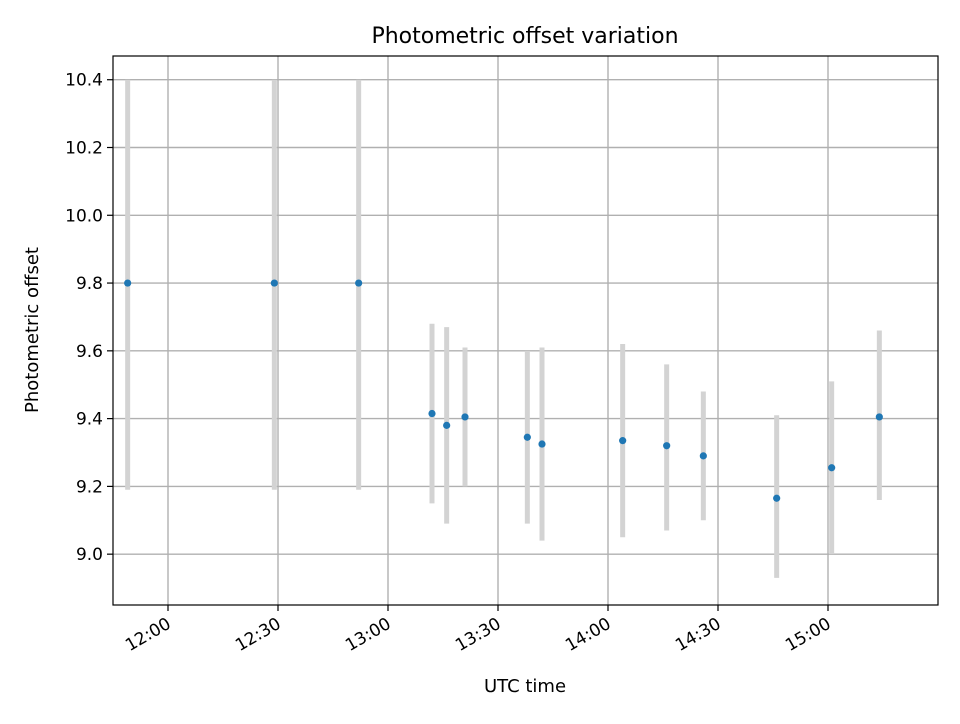  Describe the element at coordinates (524, 36) in the screenshot. I see `chart-title: Photometric offset variation` at that location.